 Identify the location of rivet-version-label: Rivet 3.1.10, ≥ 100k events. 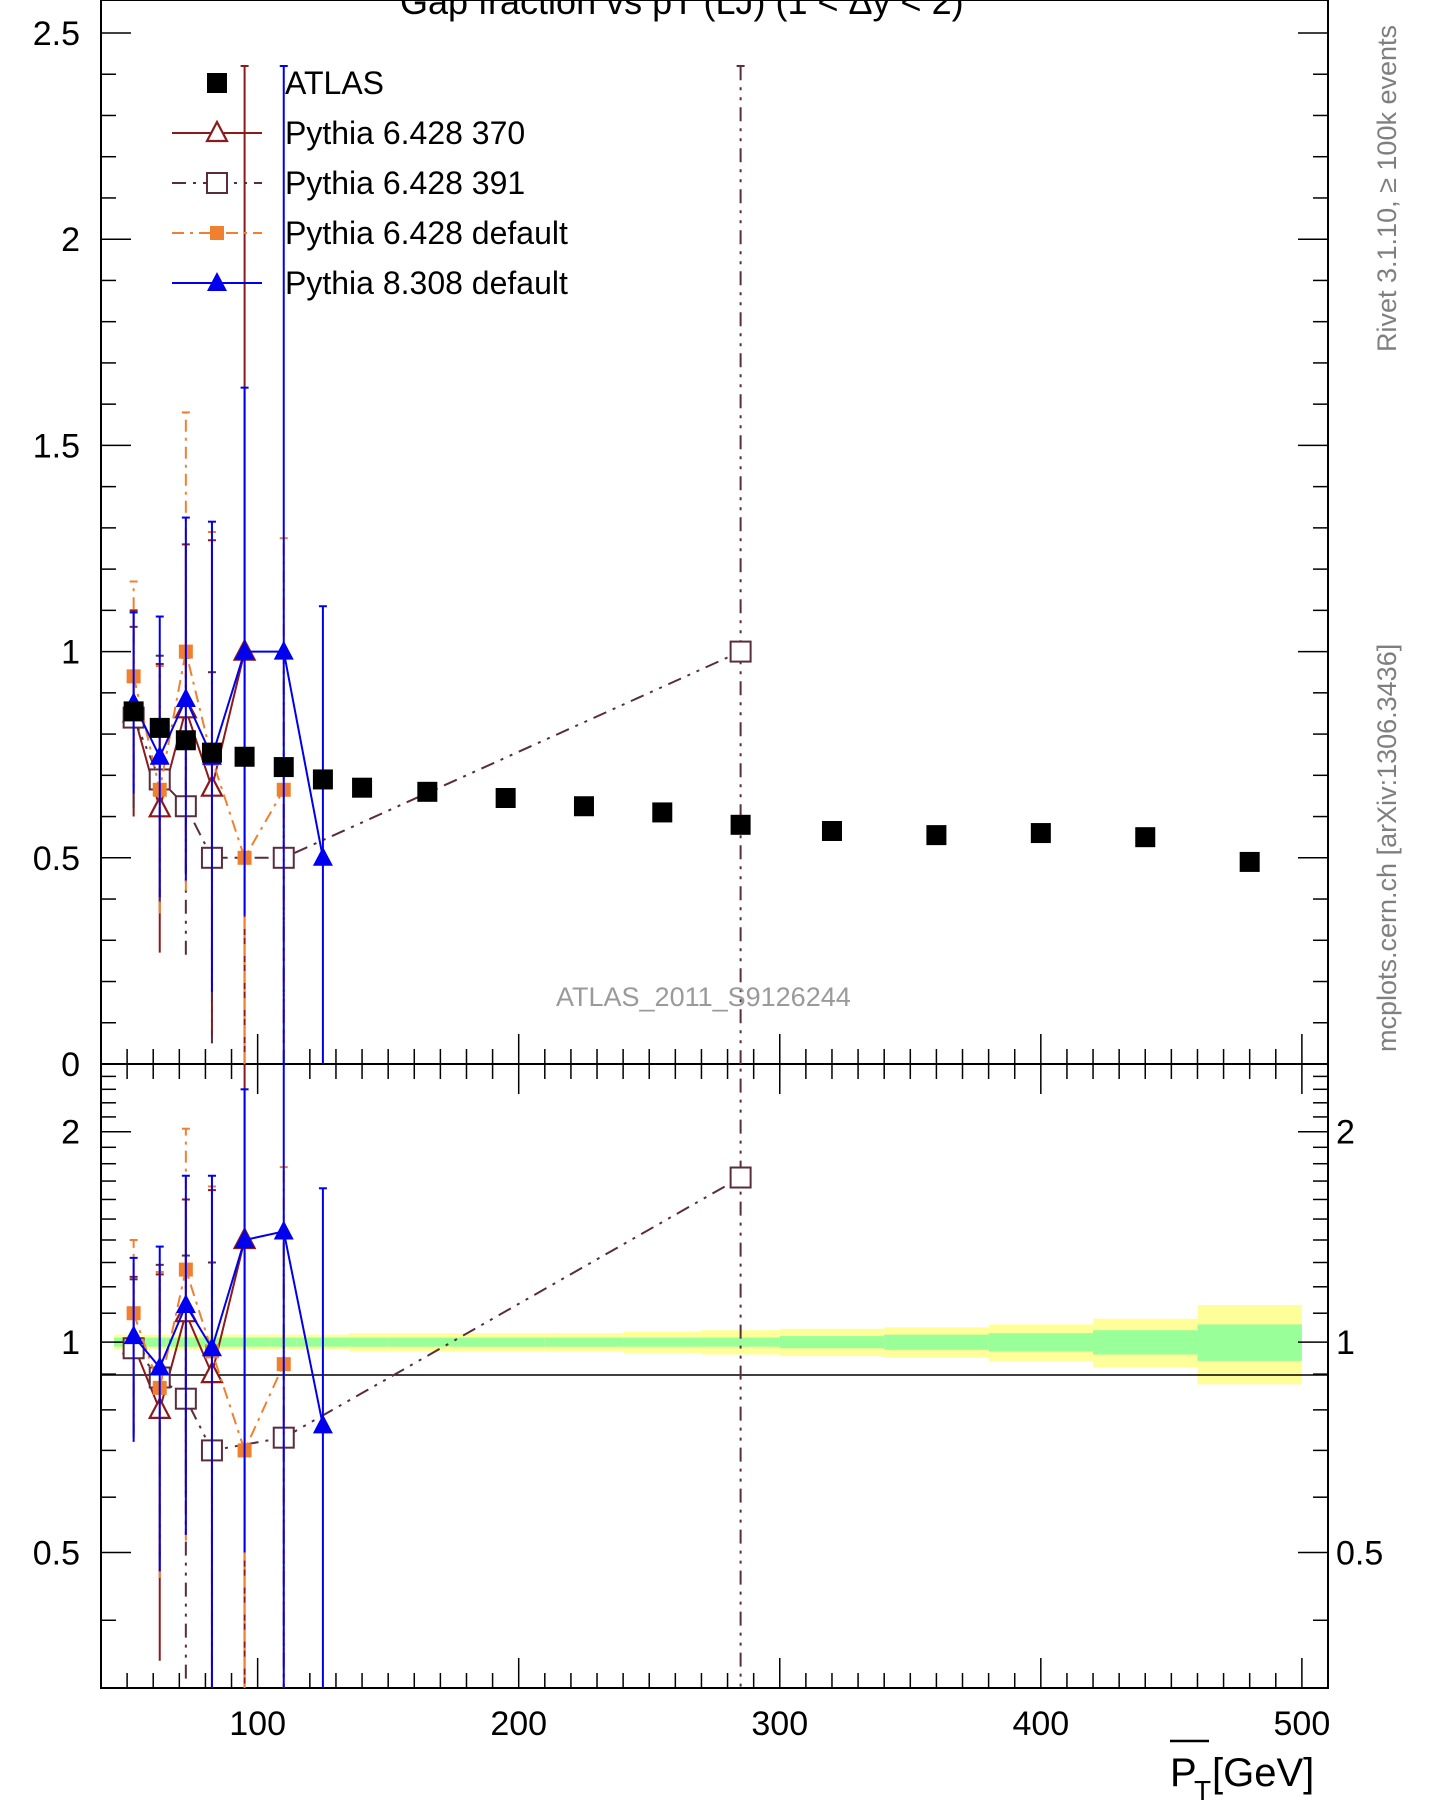
(1387, 188).